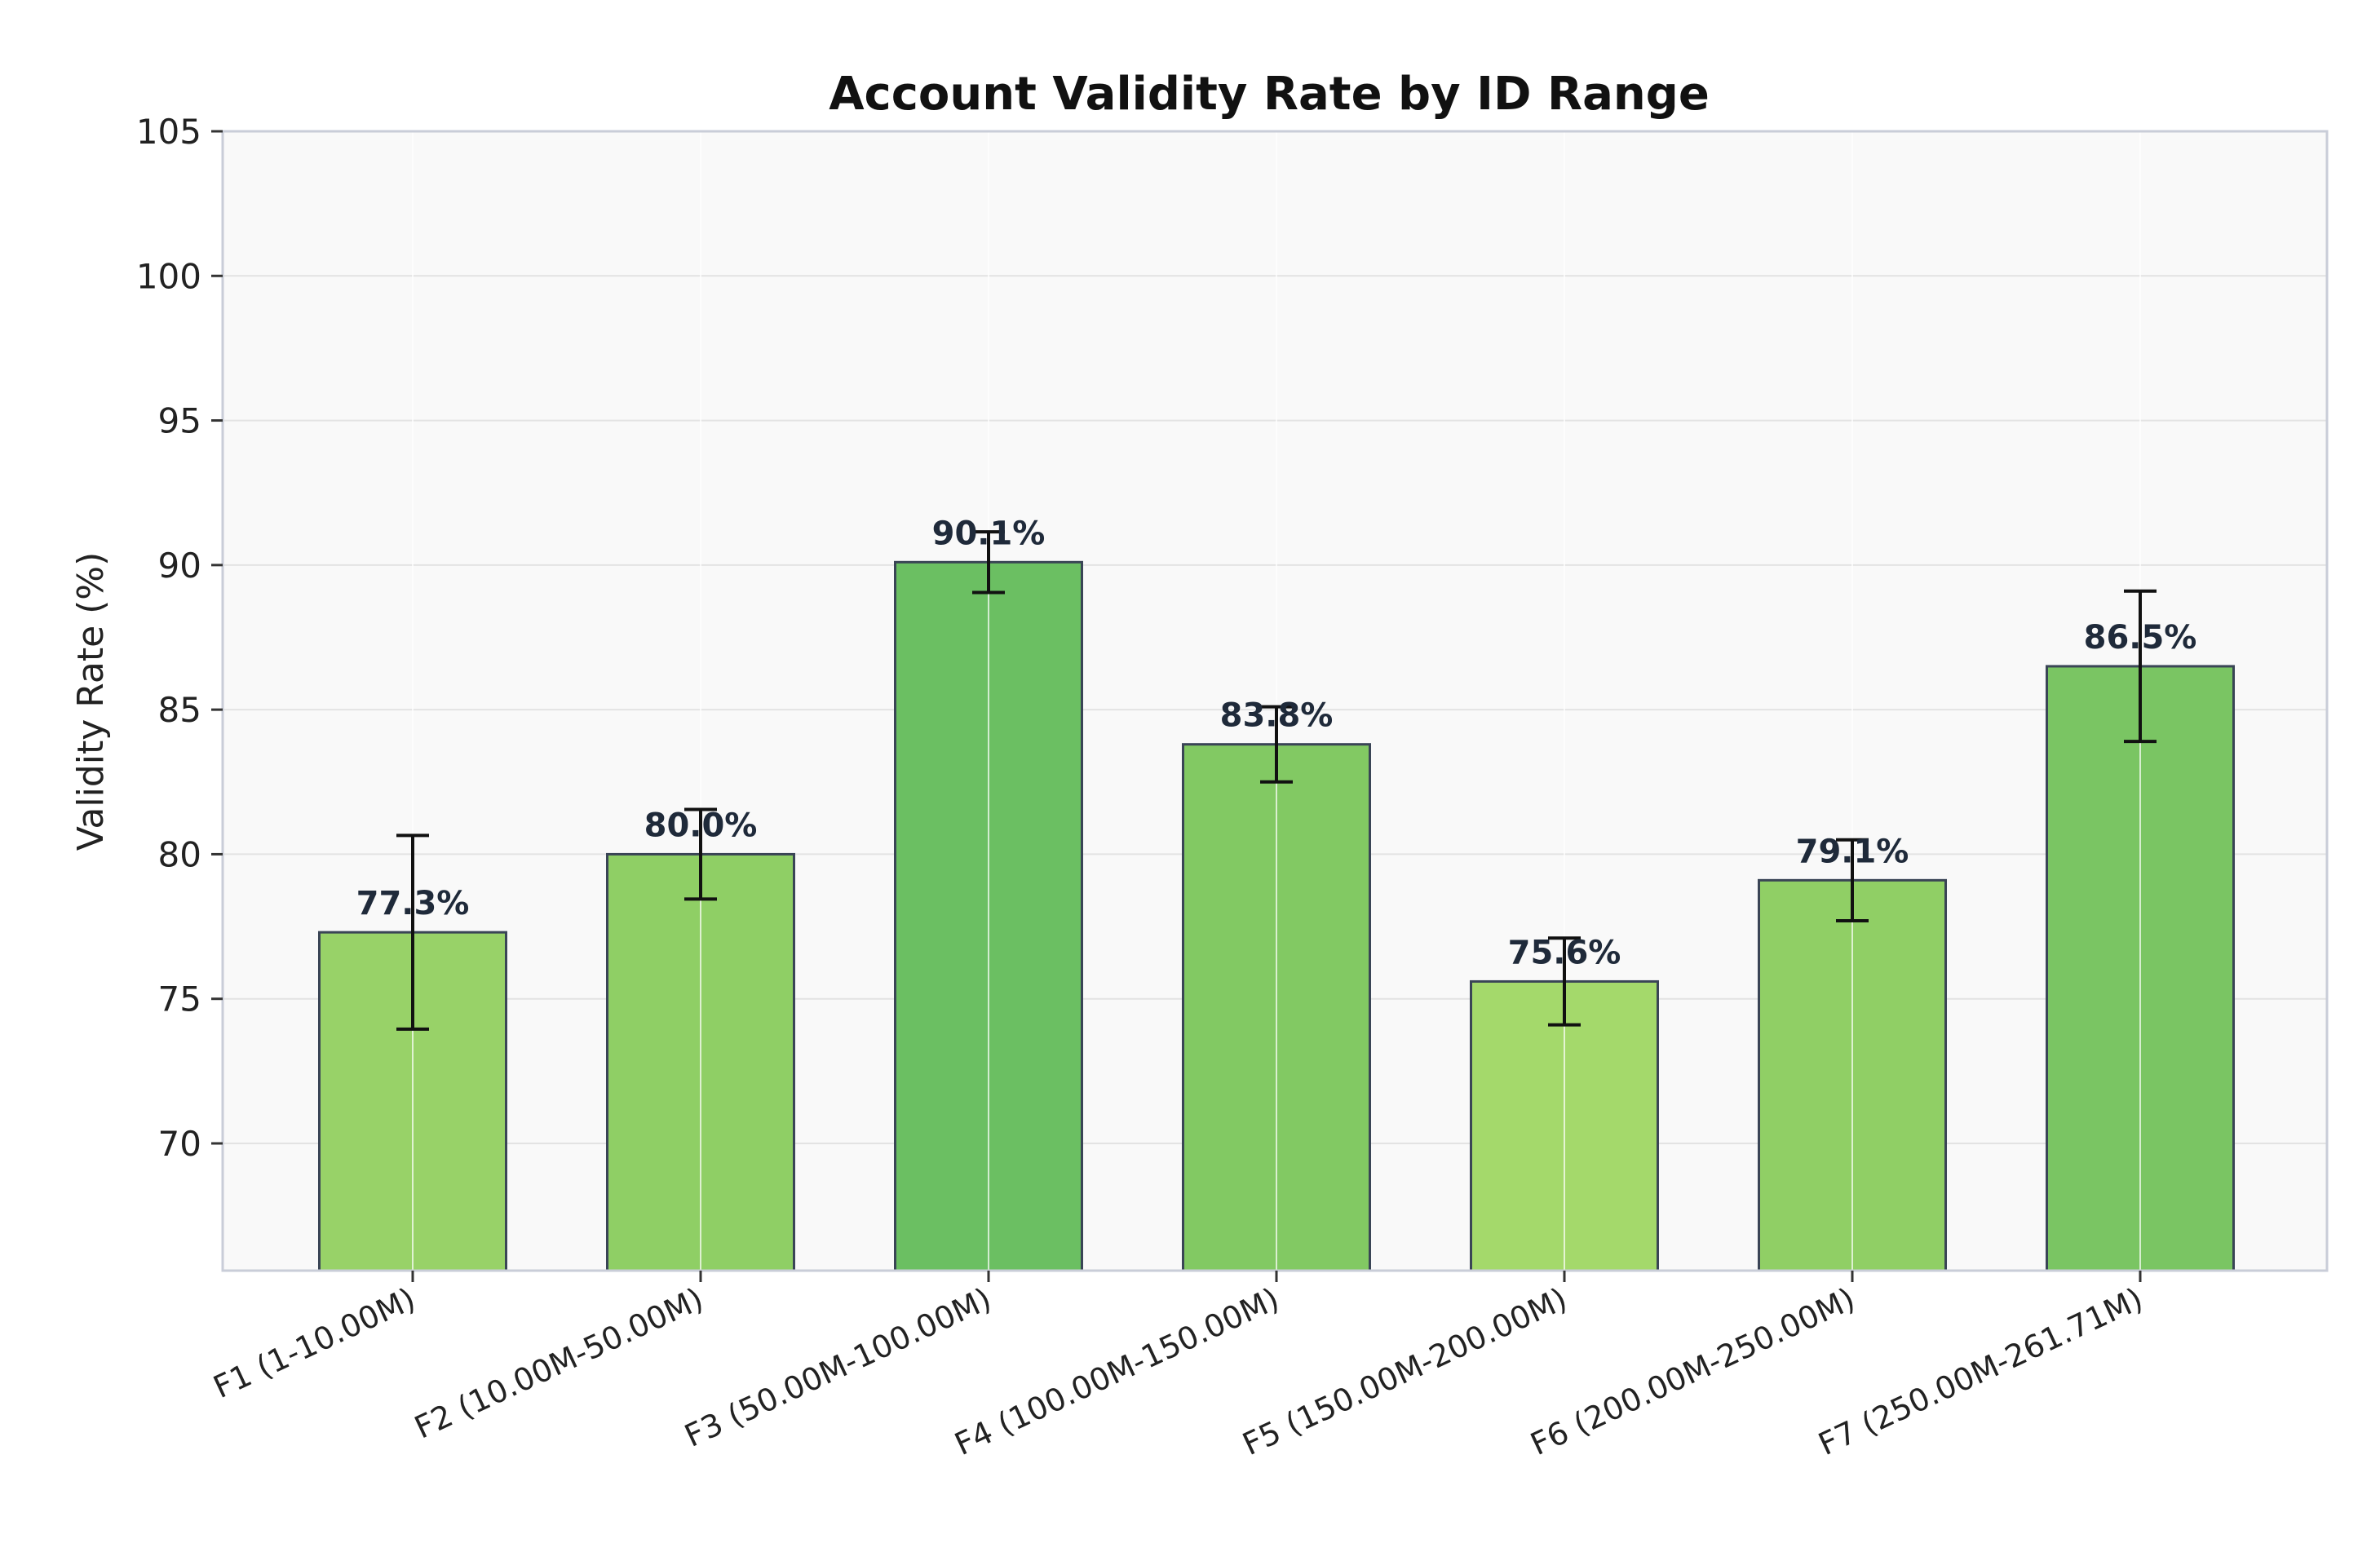 The height and width of the screenshot is (1552, 2380). I want to click on data-label-6: 79.1%, so click(1853, 852).